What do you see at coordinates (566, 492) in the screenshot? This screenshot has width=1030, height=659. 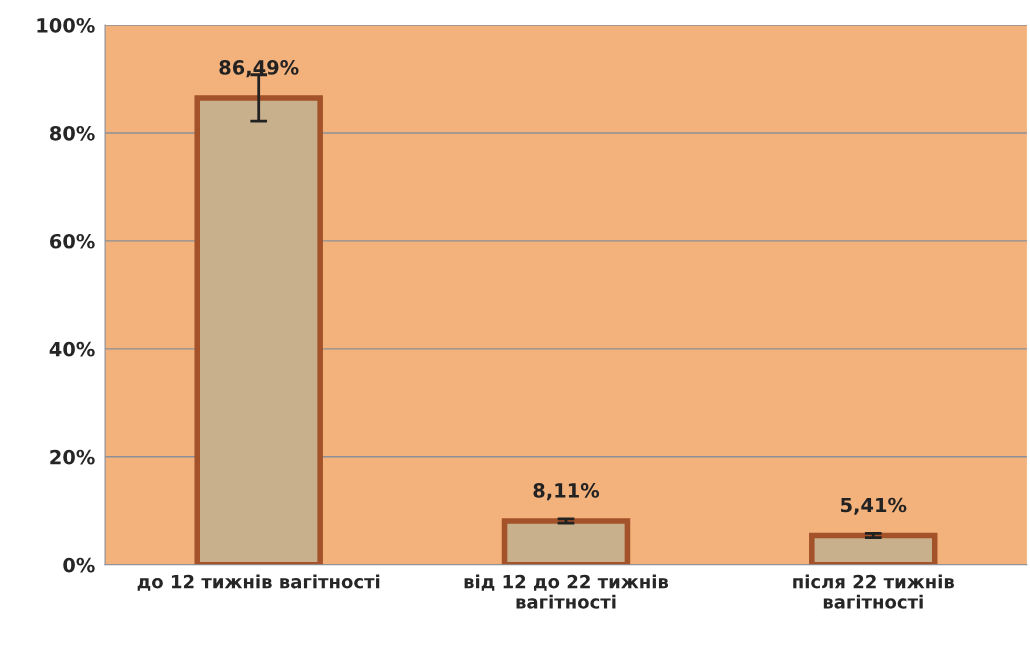 I see `data-label: 8,11%` at bounding box center [566, 492].